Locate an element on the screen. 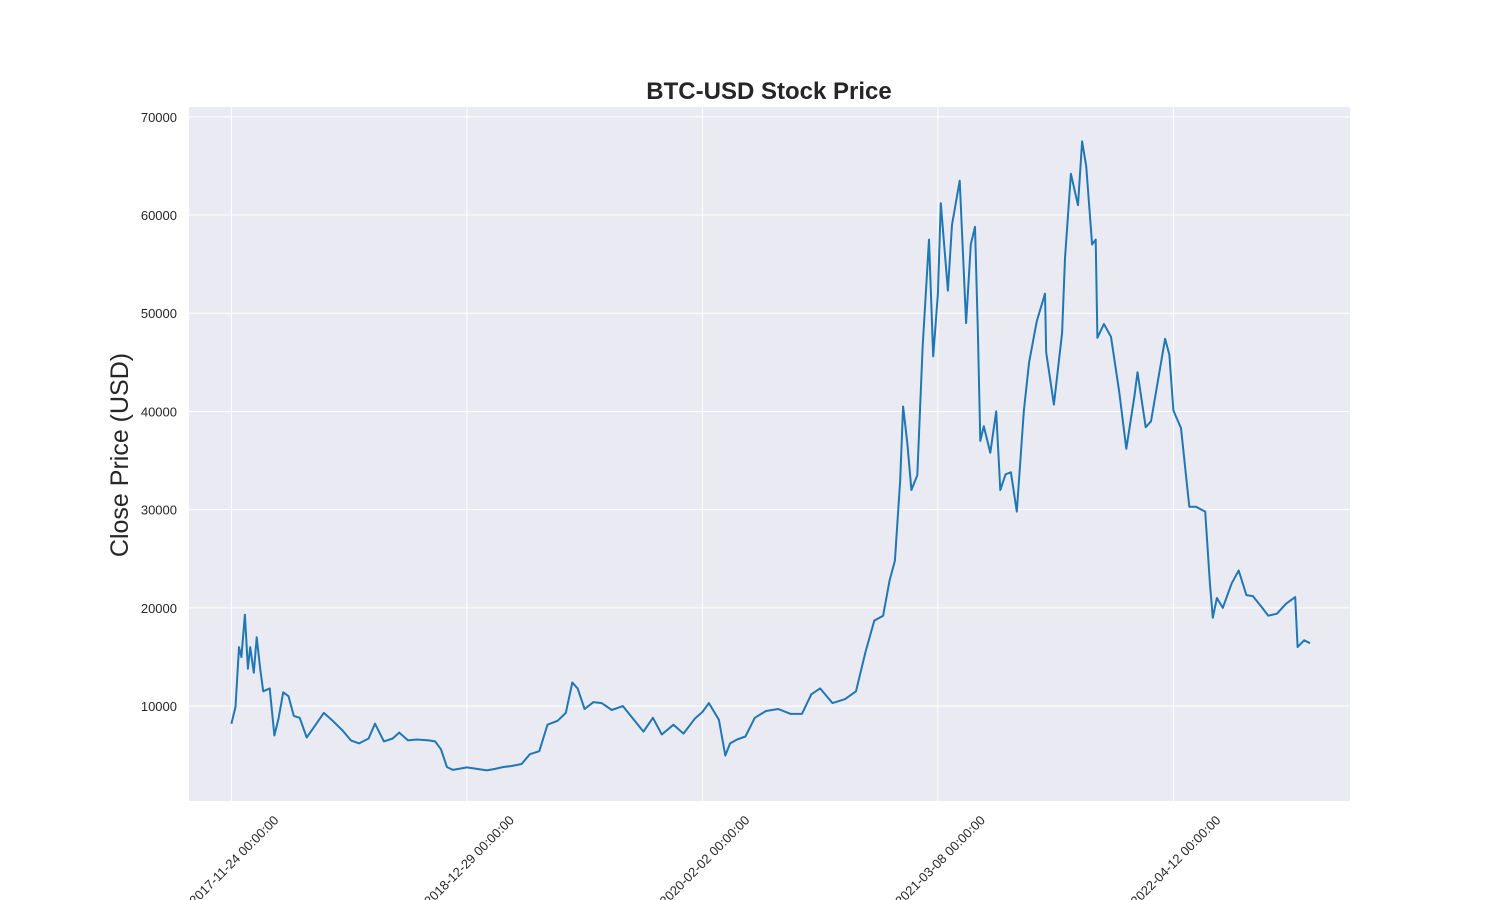 The width and height of the screenshot is (1500, 900). chart-title: BTC-USD Stock Price is located at coordinates (768, 91).